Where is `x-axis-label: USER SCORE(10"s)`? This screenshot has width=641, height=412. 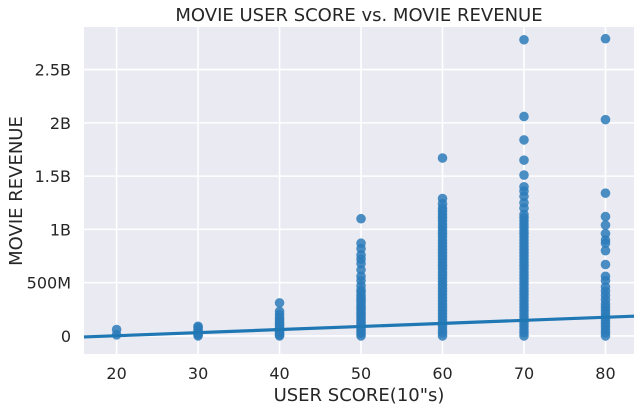 x-axis-label: USER SCORE(10"s) is located at coordinates (359, 395).